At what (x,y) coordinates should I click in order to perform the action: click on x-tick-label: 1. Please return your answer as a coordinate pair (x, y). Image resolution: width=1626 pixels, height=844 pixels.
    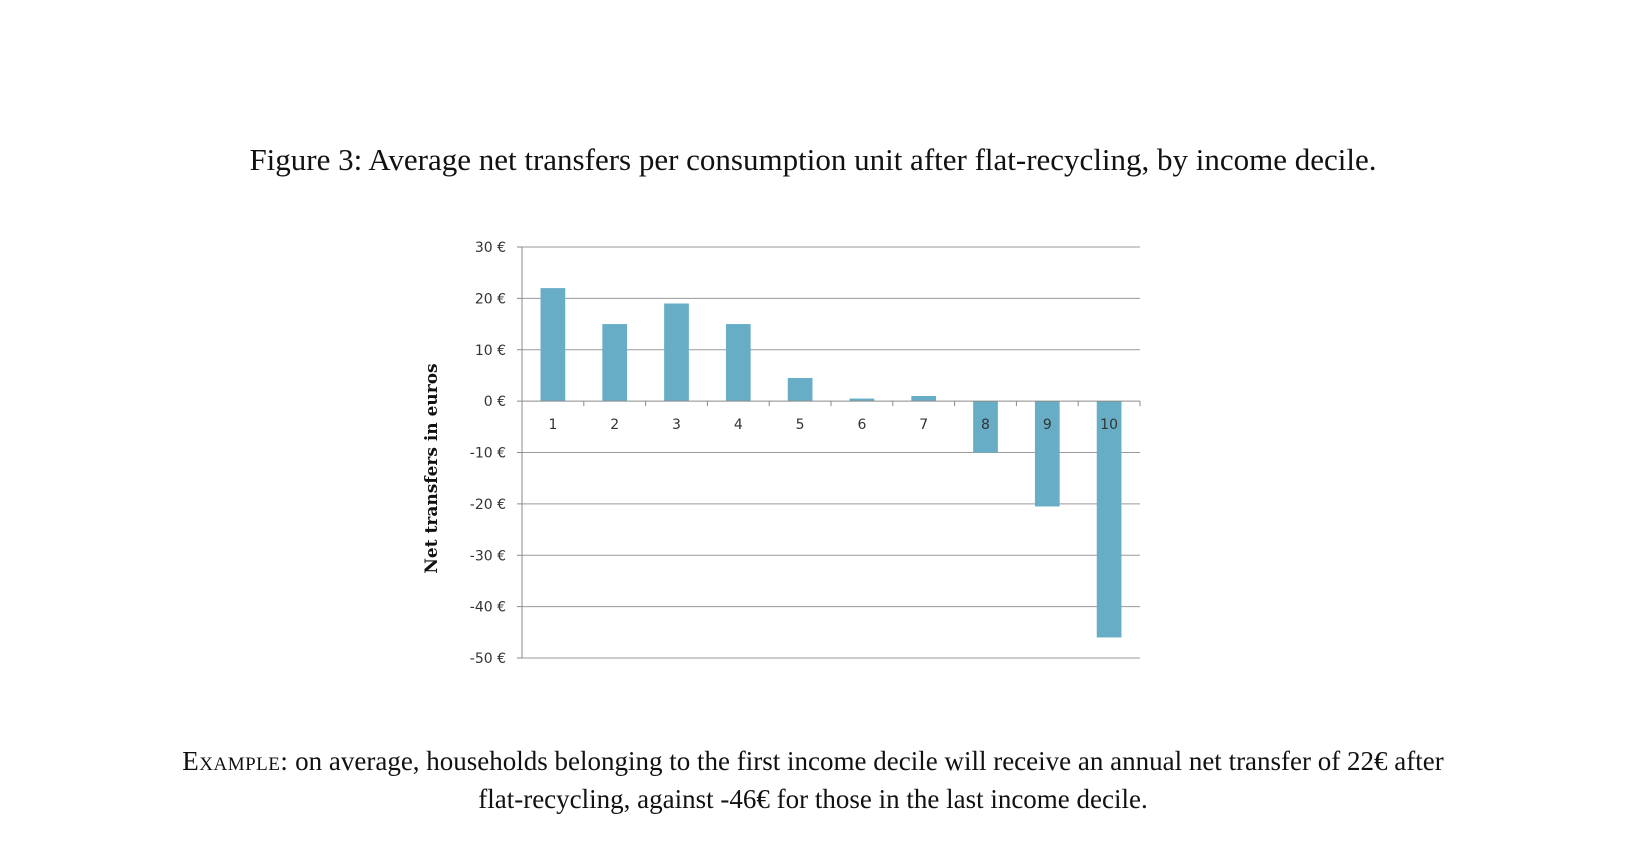
    Looking at the image, I should click on (552, 425).